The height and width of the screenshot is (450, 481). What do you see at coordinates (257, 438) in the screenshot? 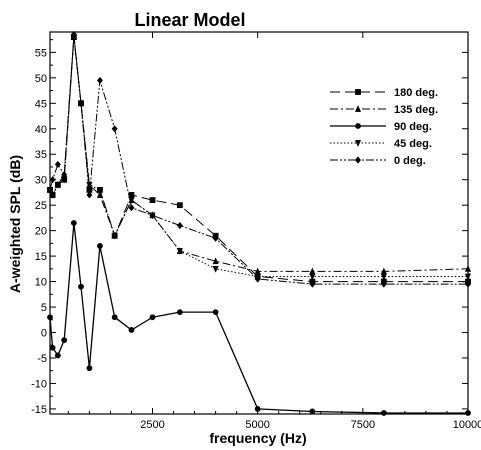
I see `x-axis-label: frequency (Hz)` at bounding box center [257, 438].